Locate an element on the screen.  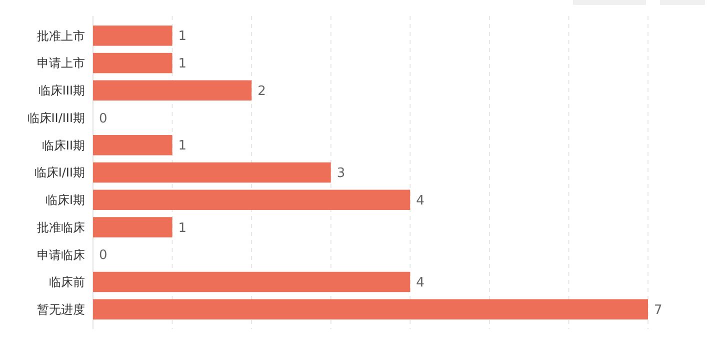
y-tick-label: 临床III期 is located at coordinates (61, 91).